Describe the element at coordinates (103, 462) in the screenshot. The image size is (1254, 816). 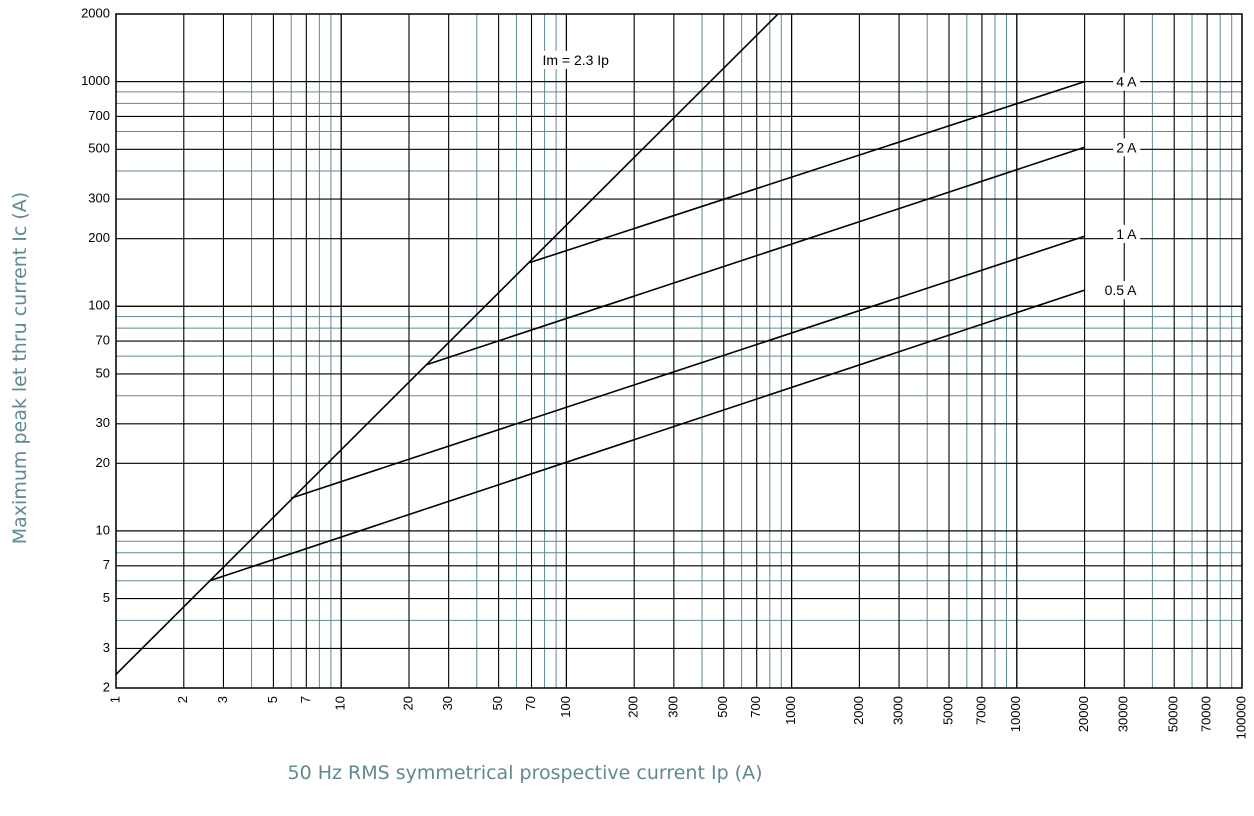
I see `y-tick-label: 20` at that location.